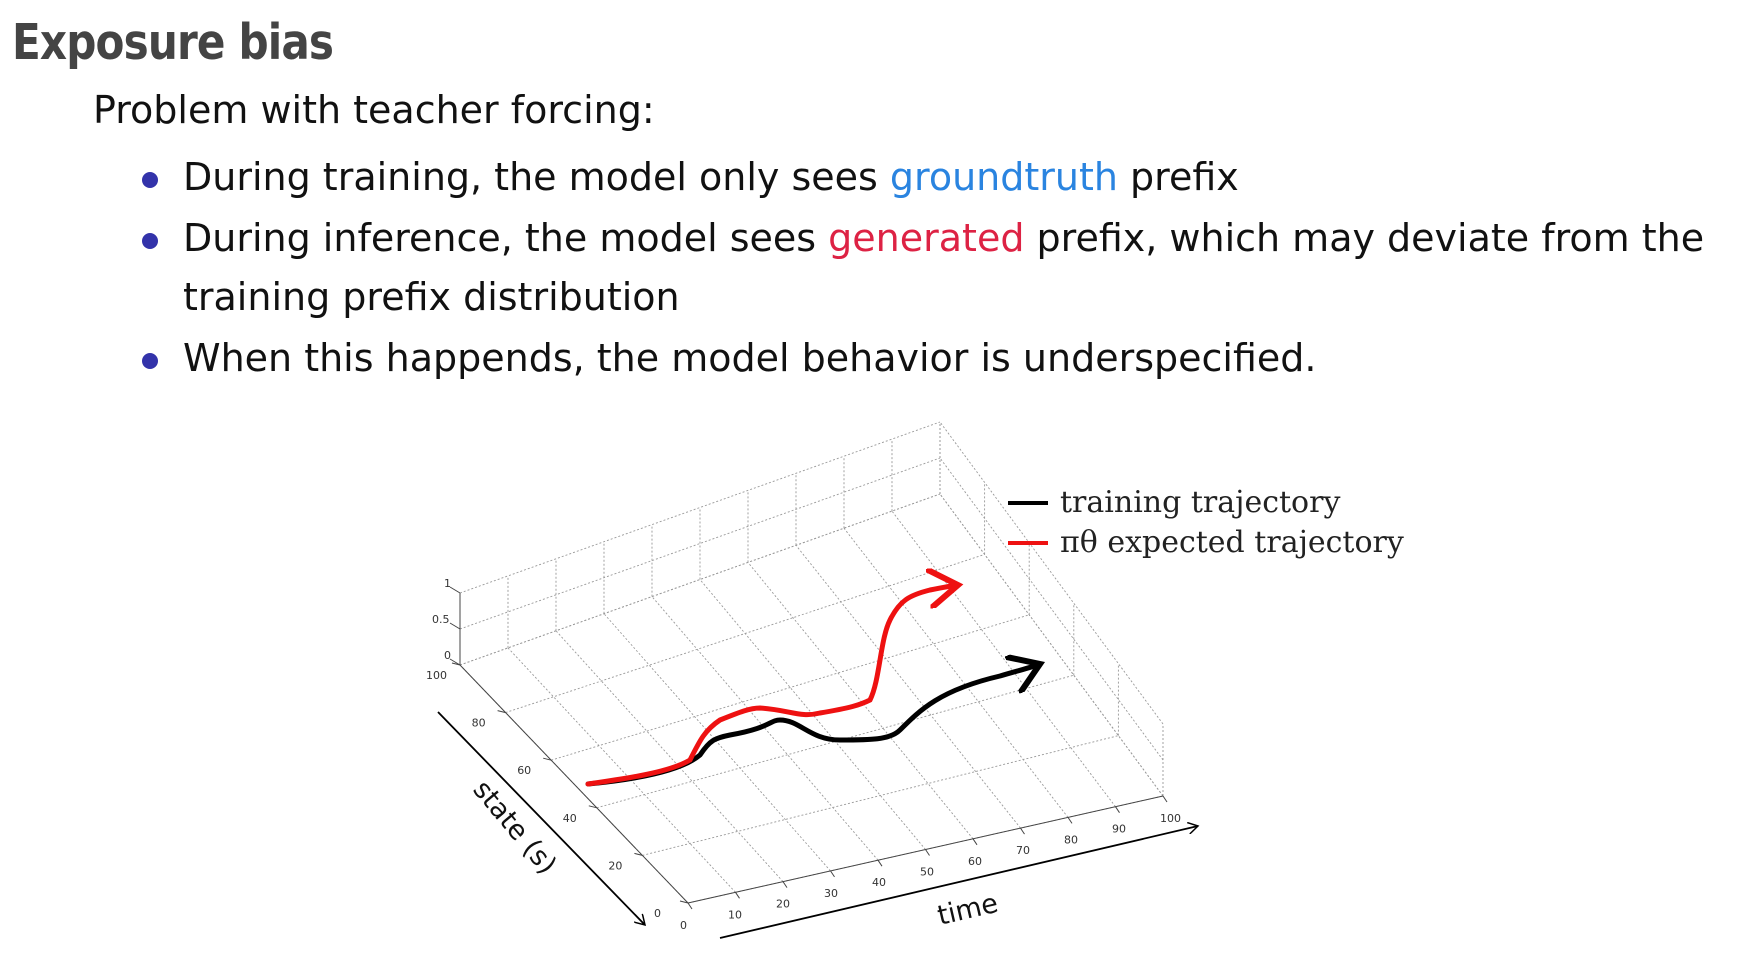  Describe the element at coordinates (1023, 850) in the screenshot. I see `time-tick-label: 70` at that location.